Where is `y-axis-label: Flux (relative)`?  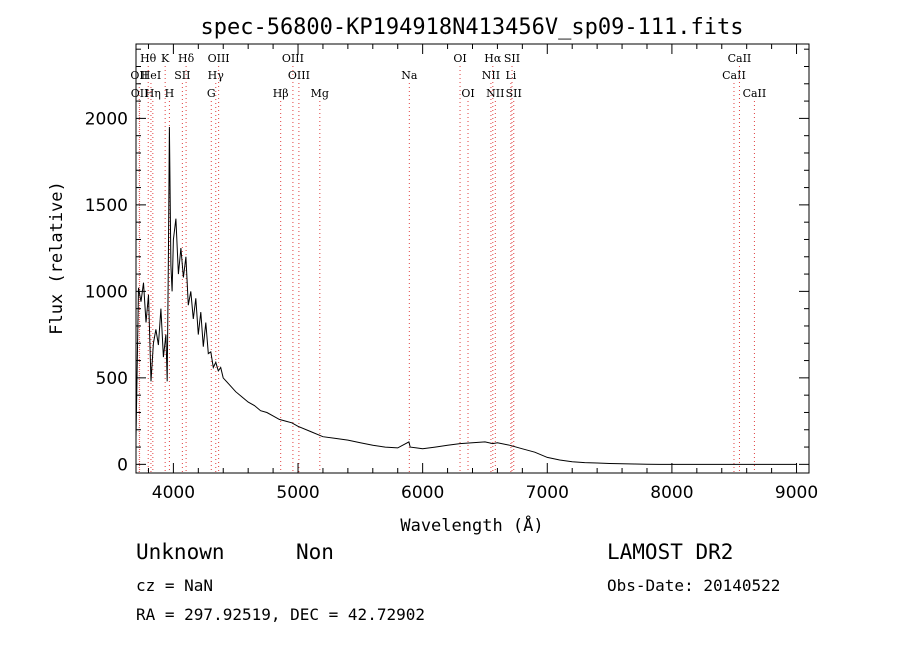
y-axis-label: Flux (relative) is located at coordinates (57, 258).